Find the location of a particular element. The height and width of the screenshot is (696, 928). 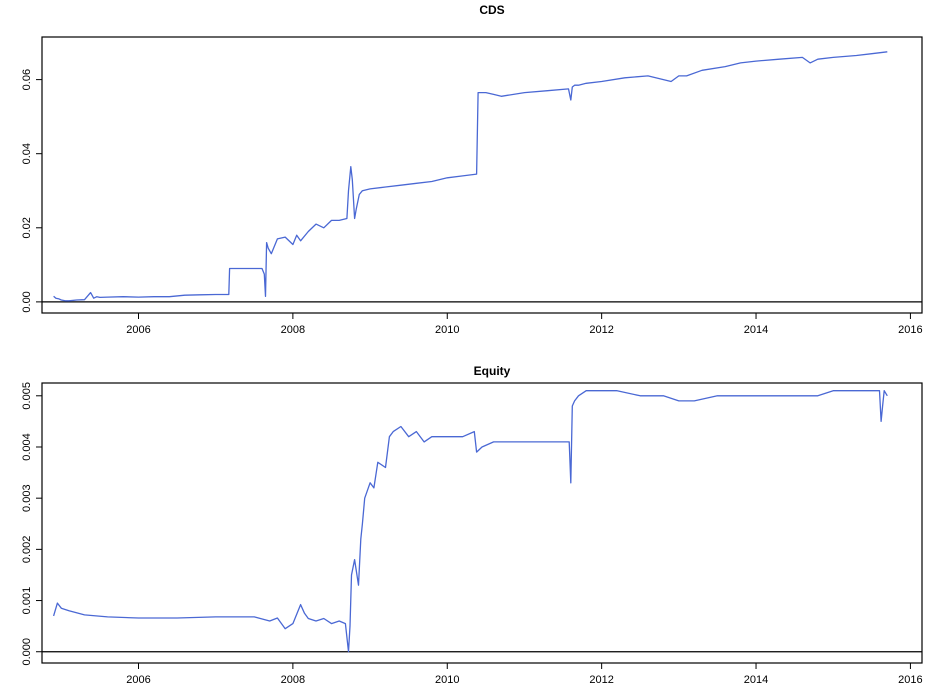

cds-y-tick-label: 0.00 is located at coordinates (27, 301).